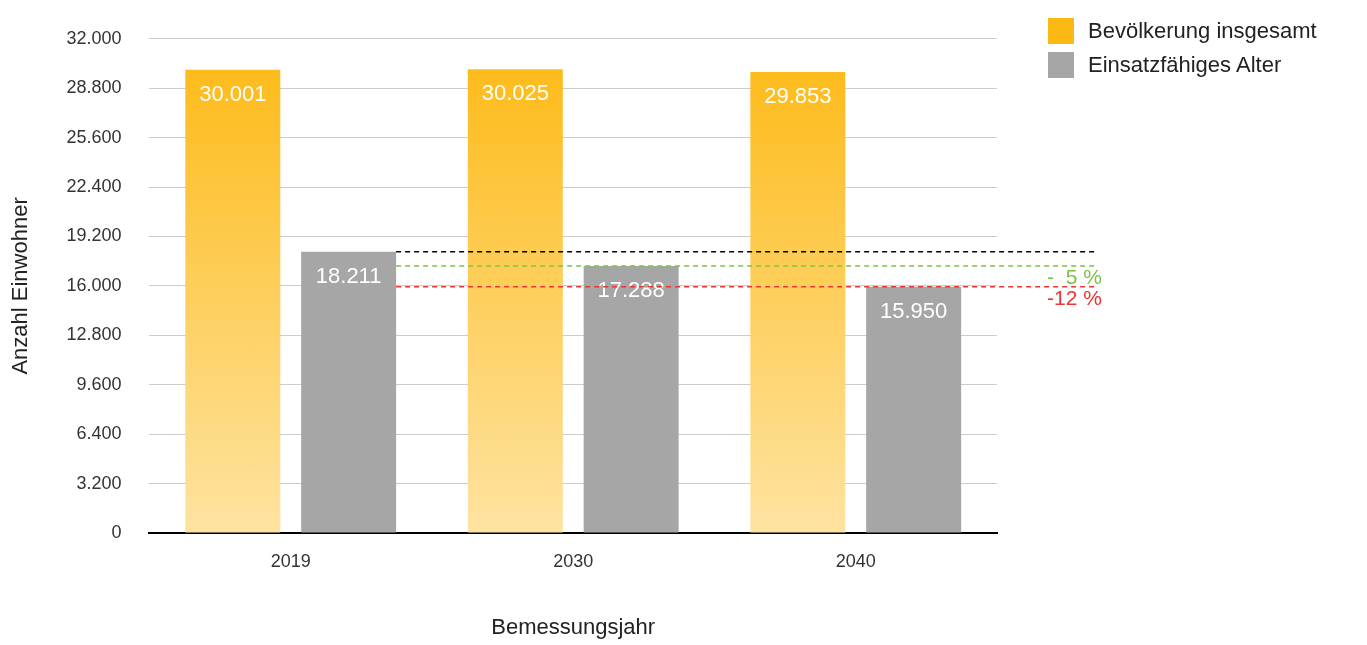 The image size is (1367, 645). I want to click on y-tick-label: 28.800, so click(94, 87).